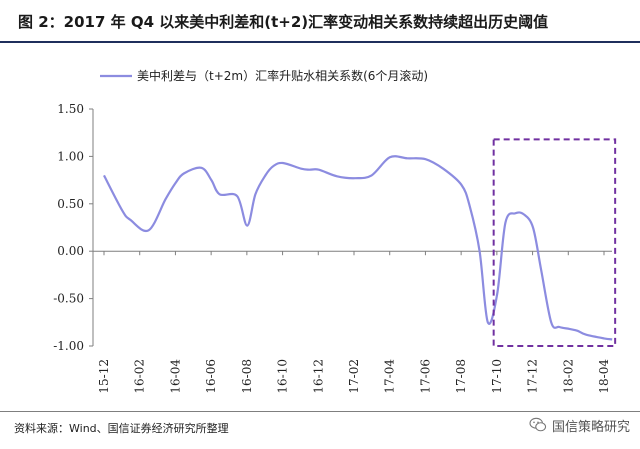 The height and width of the screenshot is (449, 640). Describe the element at coordinates (175, 376) in the screenshot. I see `x-tick-label: 16-04` at that location.